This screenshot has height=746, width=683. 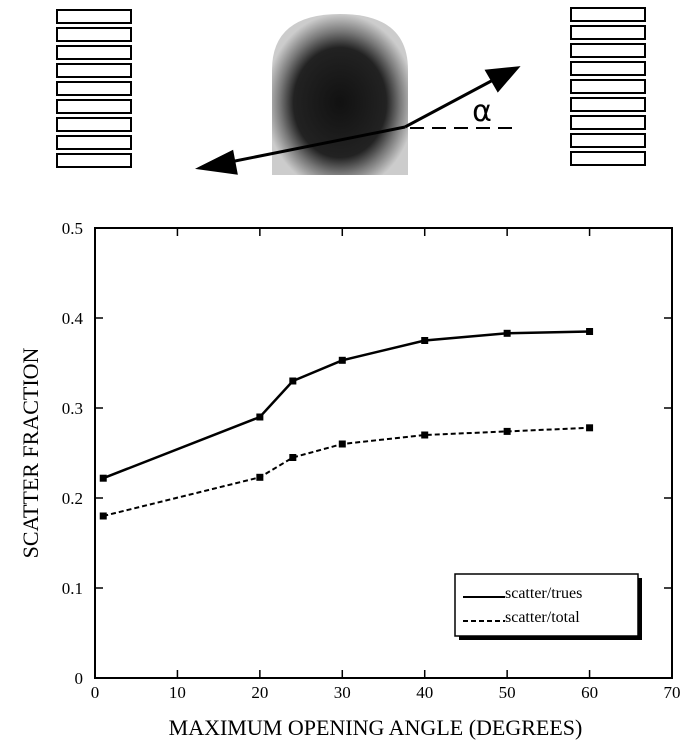 What do you see at coordinates (72, 588) in the screenshot?
I see `y-tick-label: 0.1` at bounding box center [72, 588].